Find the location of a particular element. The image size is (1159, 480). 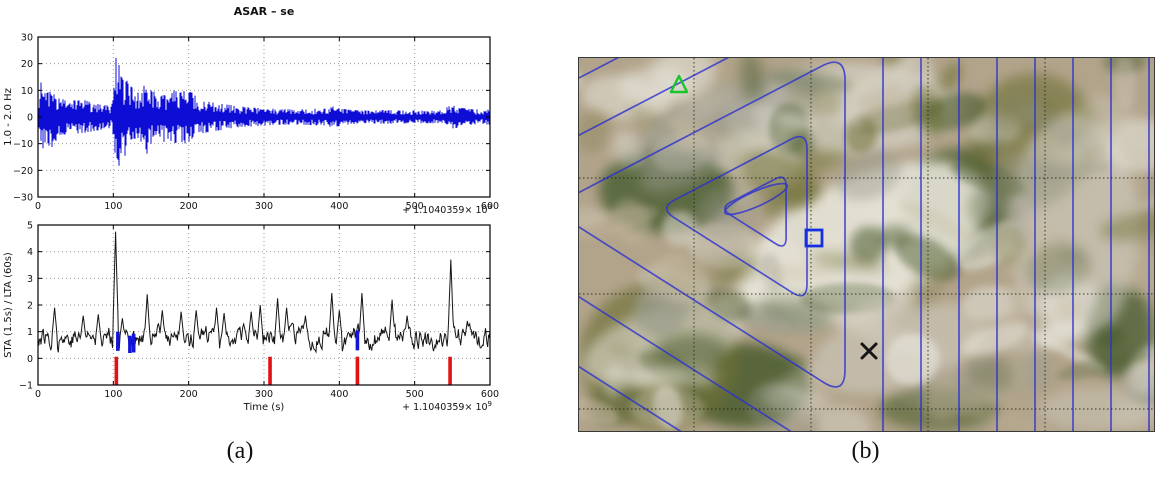

caption-a: (a) is located at coordinates (240, 451).